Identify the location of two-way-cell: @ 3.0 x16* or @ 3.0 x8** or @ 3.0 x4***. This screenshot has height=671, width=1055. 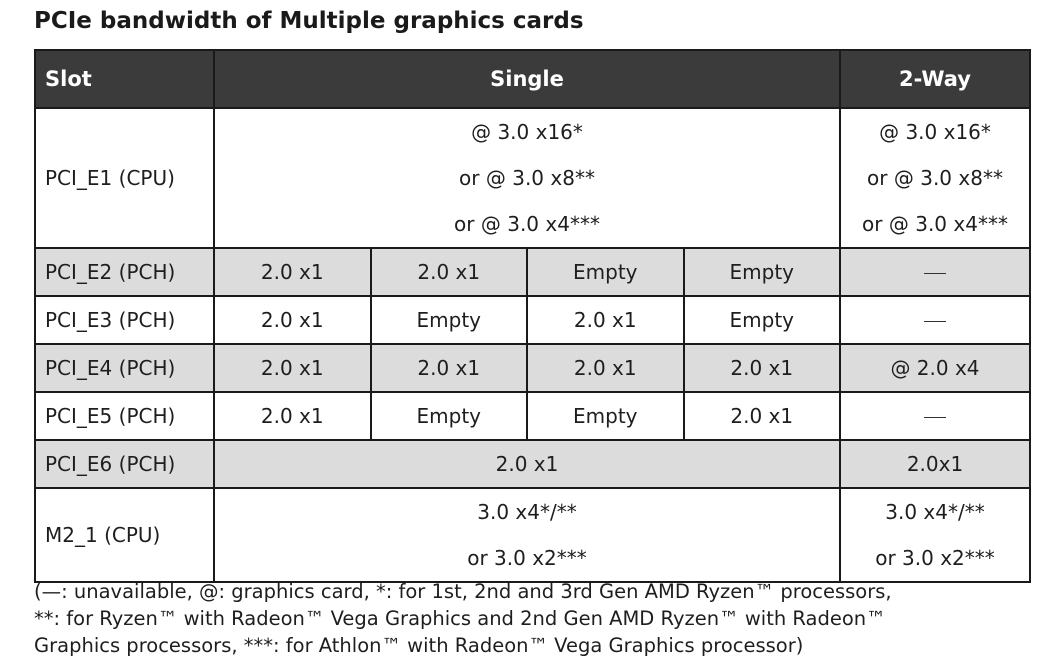
(935, 178).